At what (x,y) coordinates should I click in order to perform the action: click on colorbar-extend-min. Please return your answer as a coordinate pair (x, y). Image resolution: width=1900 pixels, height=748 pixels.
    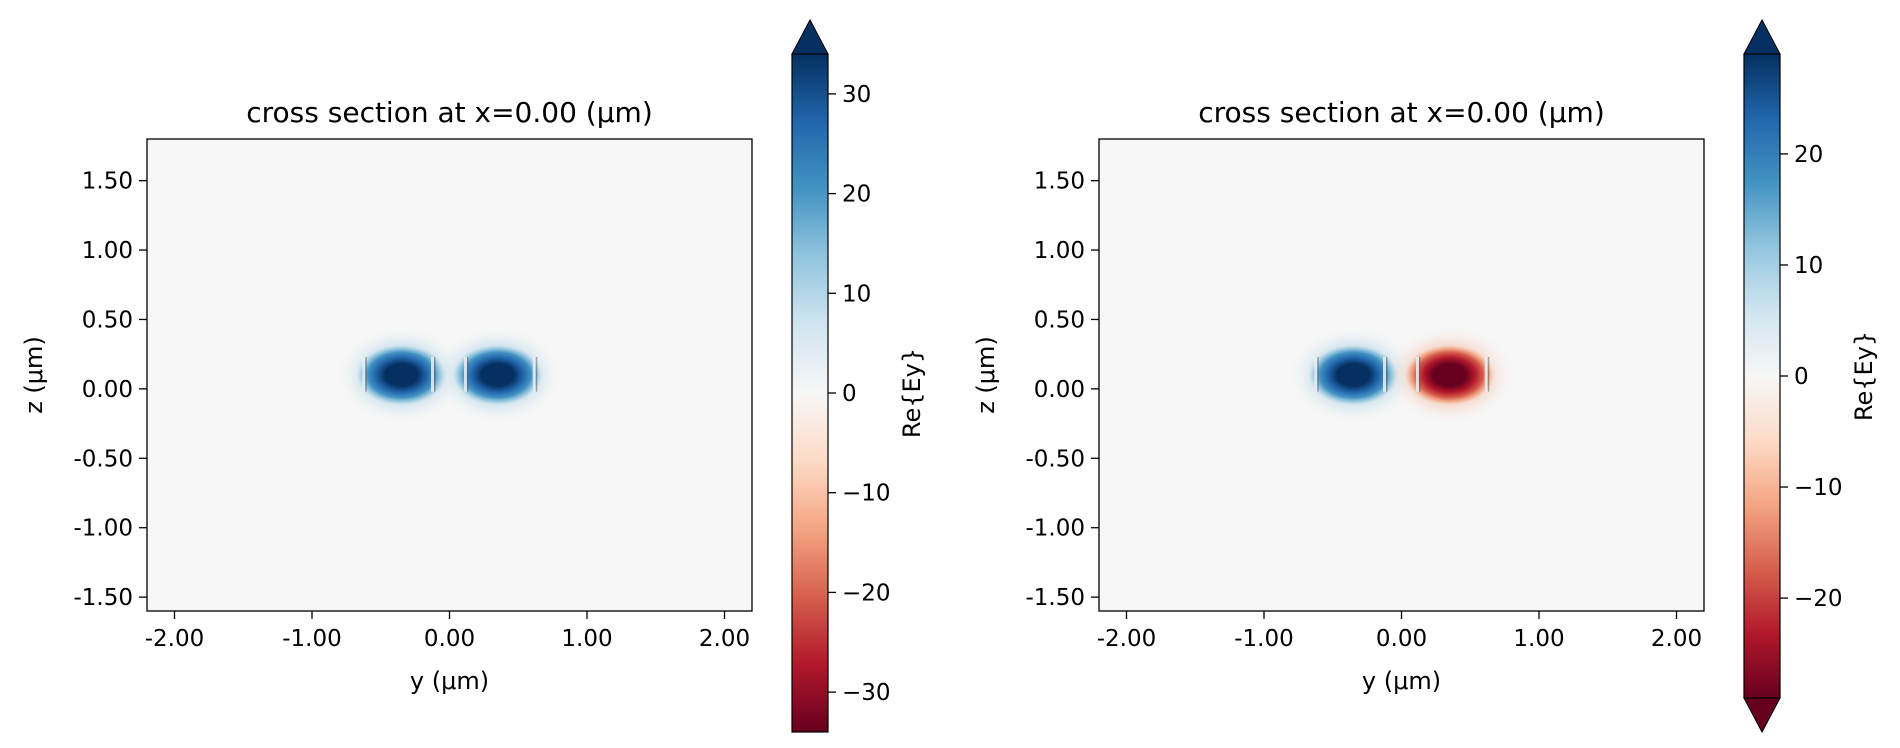
    Looking at the image, I should click on (1762, 715).